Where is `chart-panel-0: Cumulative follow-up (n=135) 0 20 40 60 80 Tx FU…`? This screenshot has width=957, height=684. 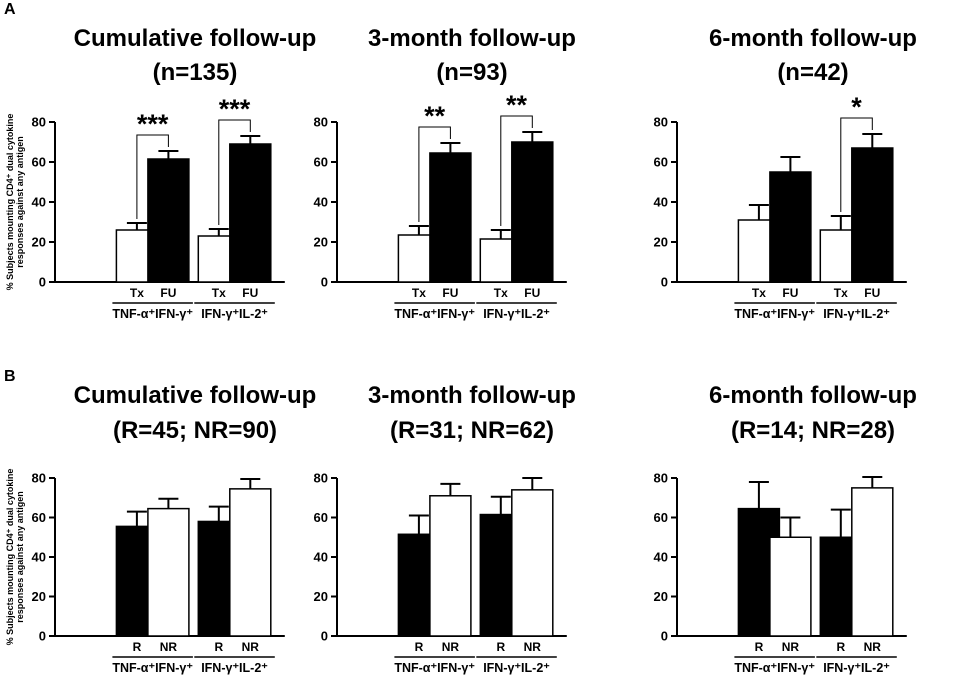
chart-panel-0: Cumulative follow-up (n=135) 0 20 40 60 80 Tx FU… is located at coordinates (174, 173).